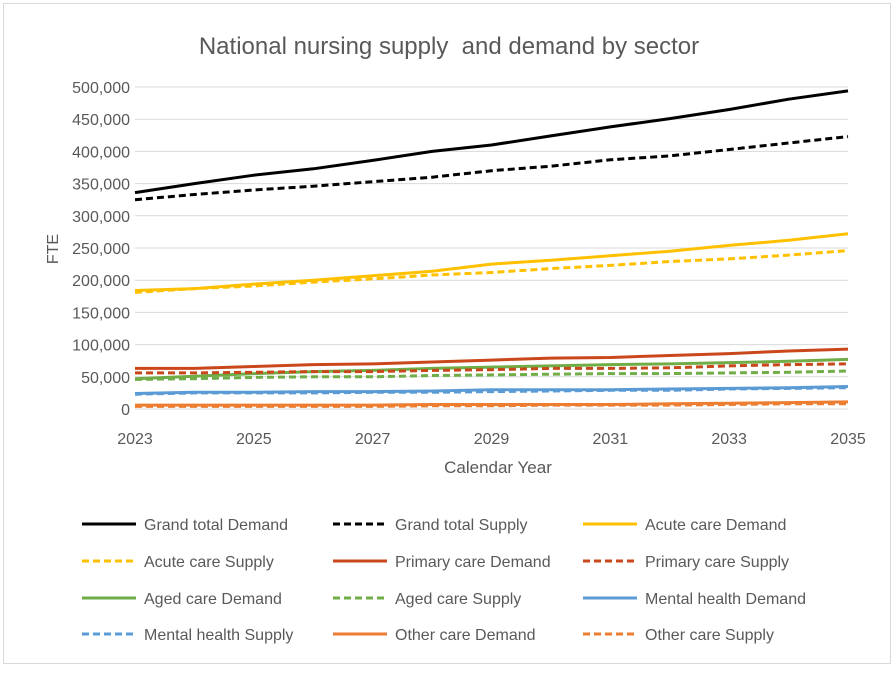 This screenshot has height=674, width=896. Describe the element at coordinates (848, 439) in the screenshot. I see `x-tick-label: 2035` at that location.